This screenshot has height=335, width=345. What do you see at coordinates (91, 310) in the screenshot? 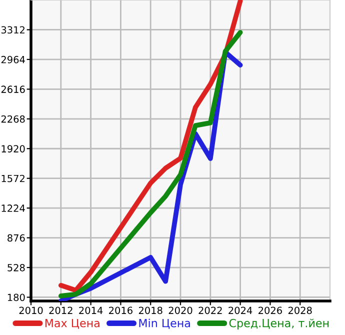
I see `x-tick-label: 2014` at bounding box center [91, 310].